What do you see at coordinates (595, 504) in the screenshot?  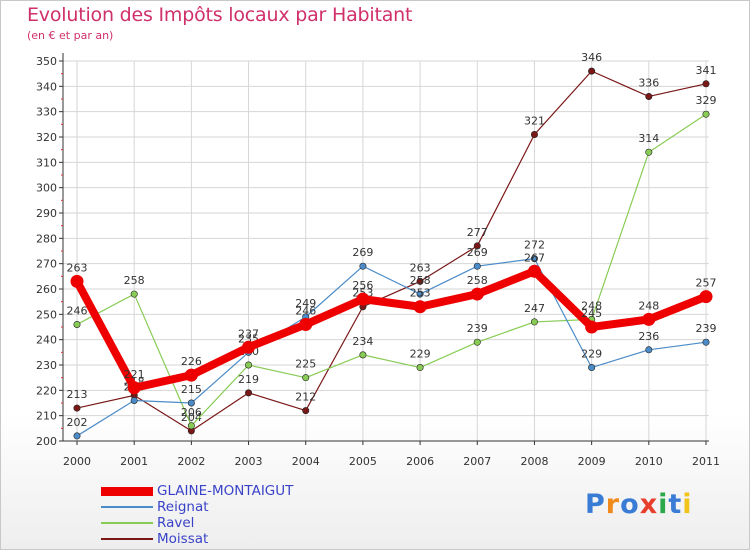 I see `logo-letter: P` at bounding box center [595, 504].